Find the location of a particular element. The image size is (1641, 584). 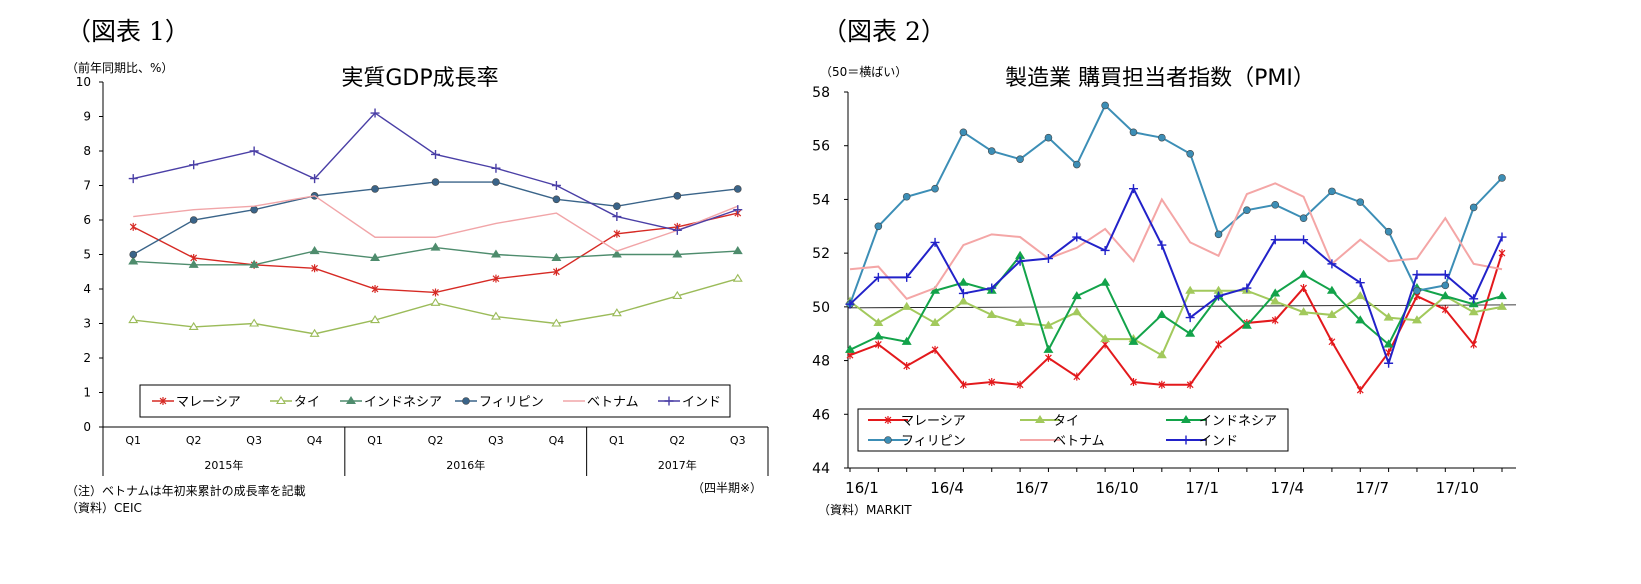

chart1-x-tick-label: Q4 is located at coordinates (557, 440).